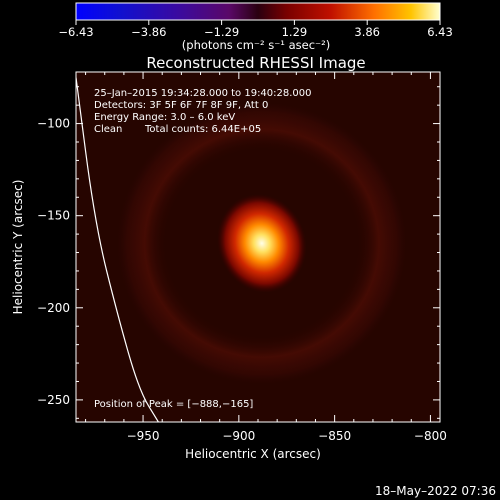  I want to click on time-range-text: 25–Jan–2015 19:34:28.000 to 19:40:28.000, so click(203, 93).